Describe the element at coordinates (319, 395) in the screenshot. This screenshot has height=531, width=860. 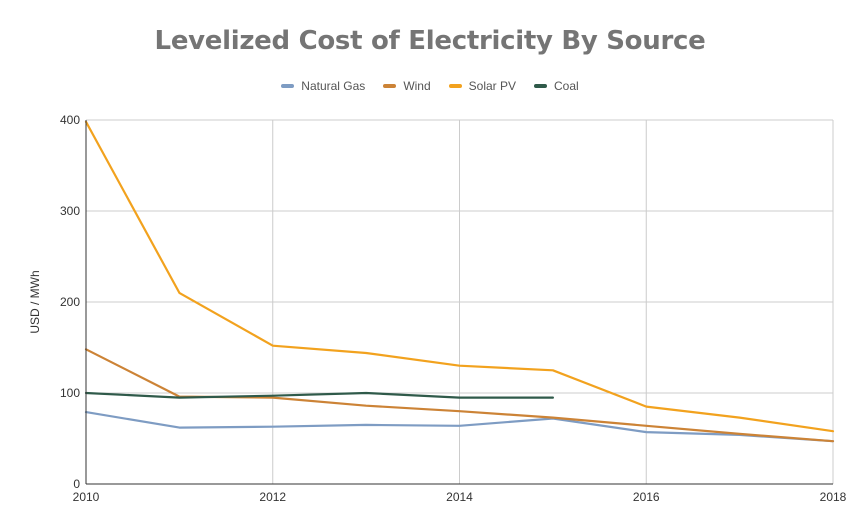
I see `series-line-coal` at that location.